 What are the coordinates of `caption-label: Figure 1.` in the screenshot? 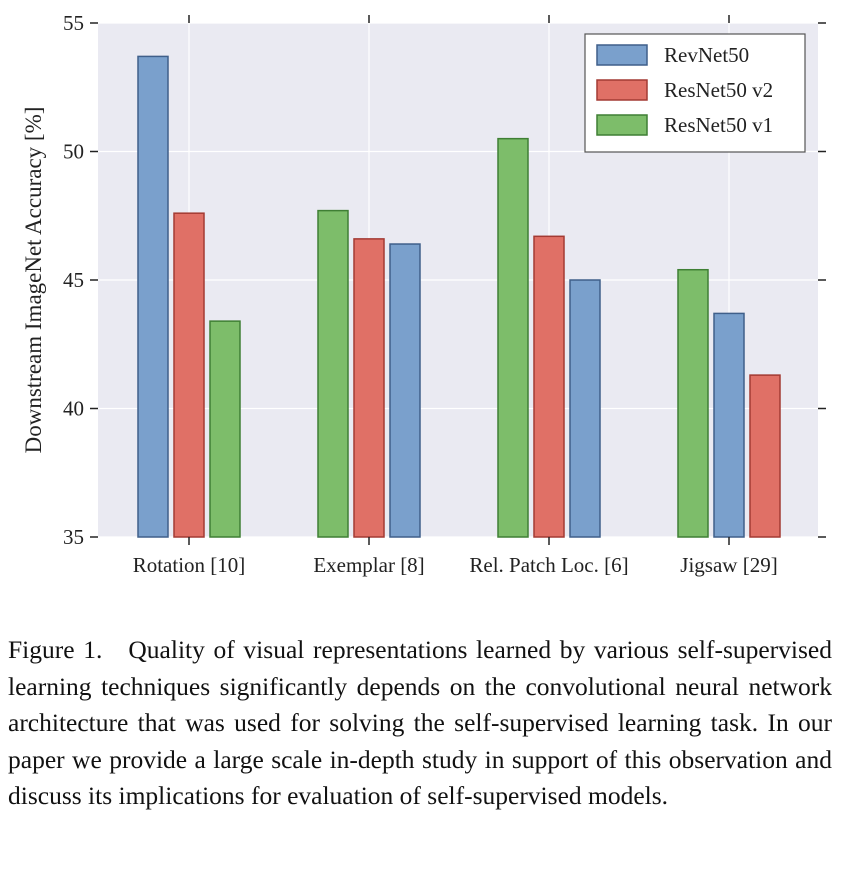 It's located at (55, 649).